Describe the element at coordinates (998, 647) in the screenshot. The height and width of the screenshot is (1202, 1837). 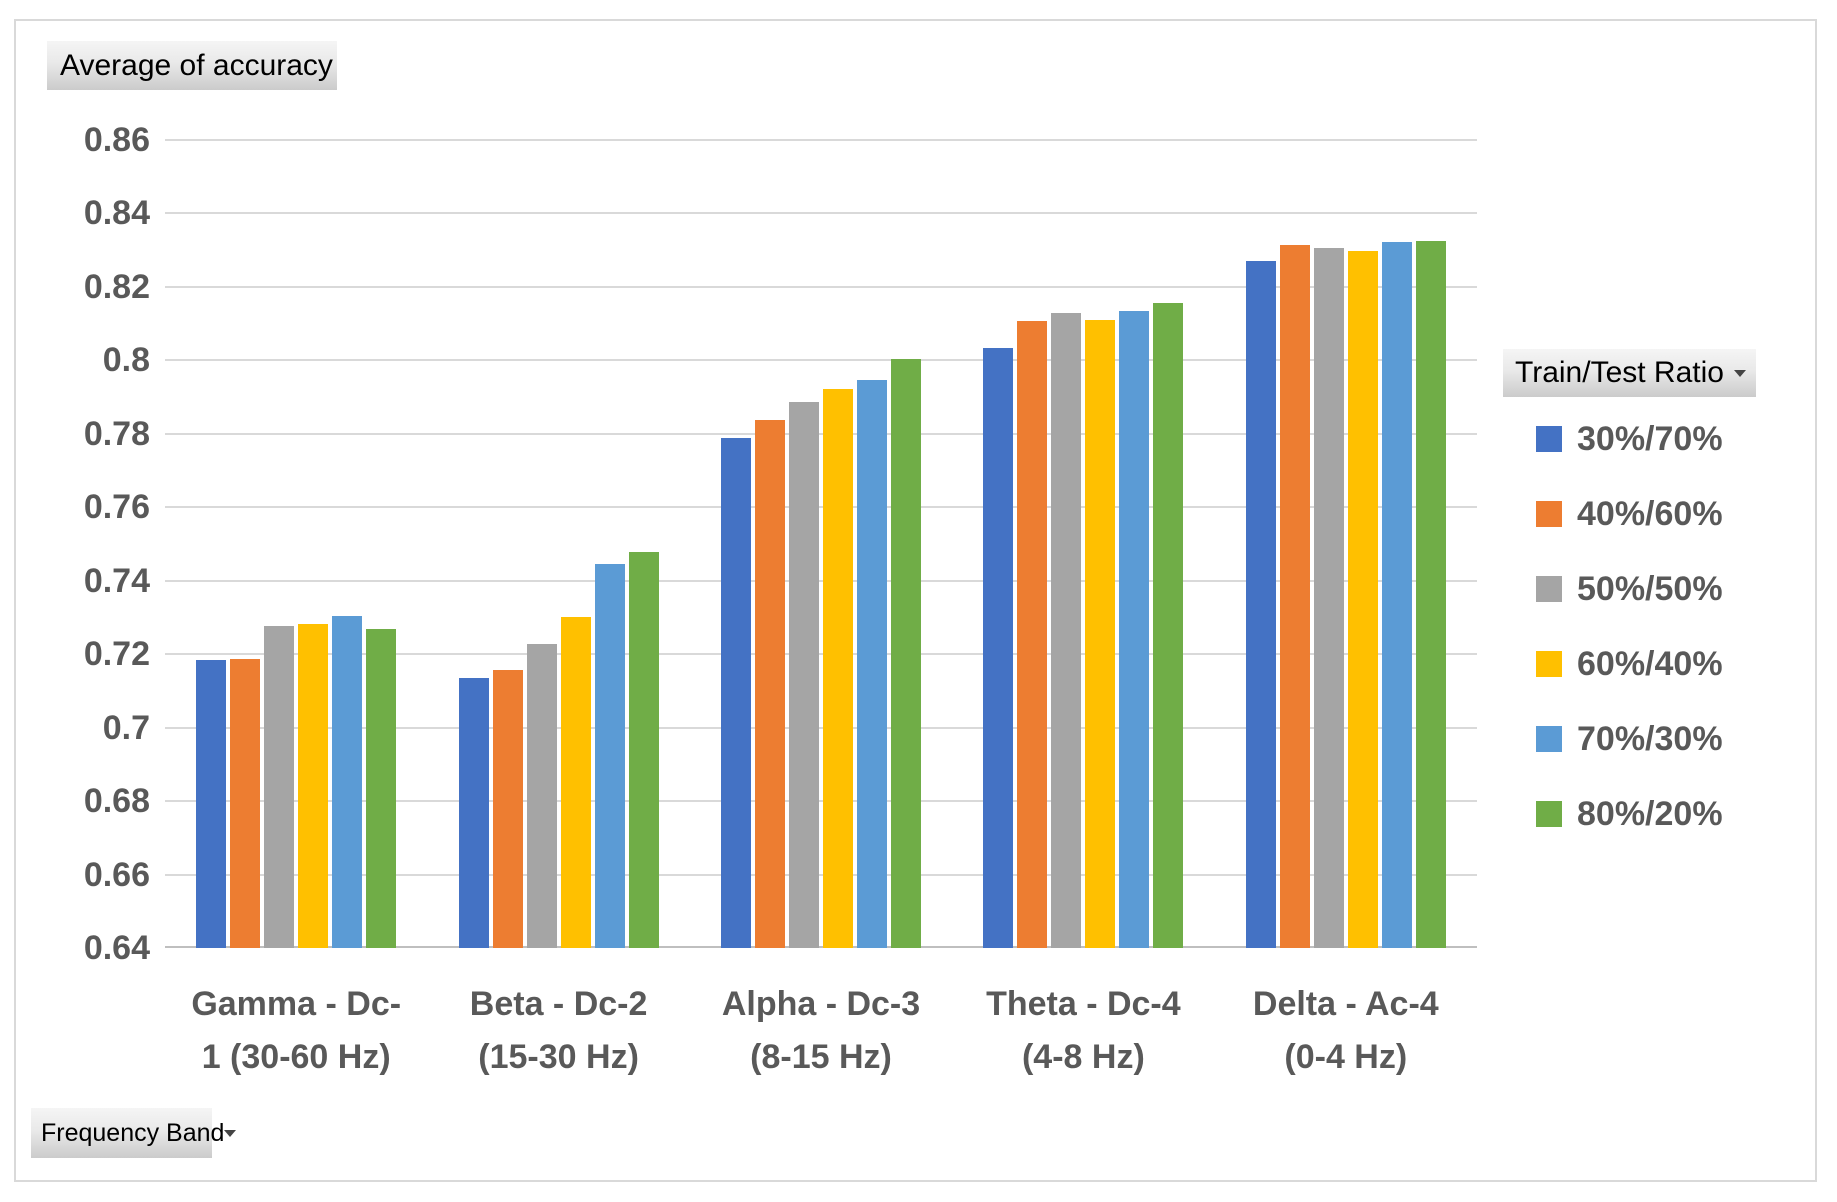
I see `bar-30%/70%-Theta - Dc-4 (4-8 Hz)` at that location.